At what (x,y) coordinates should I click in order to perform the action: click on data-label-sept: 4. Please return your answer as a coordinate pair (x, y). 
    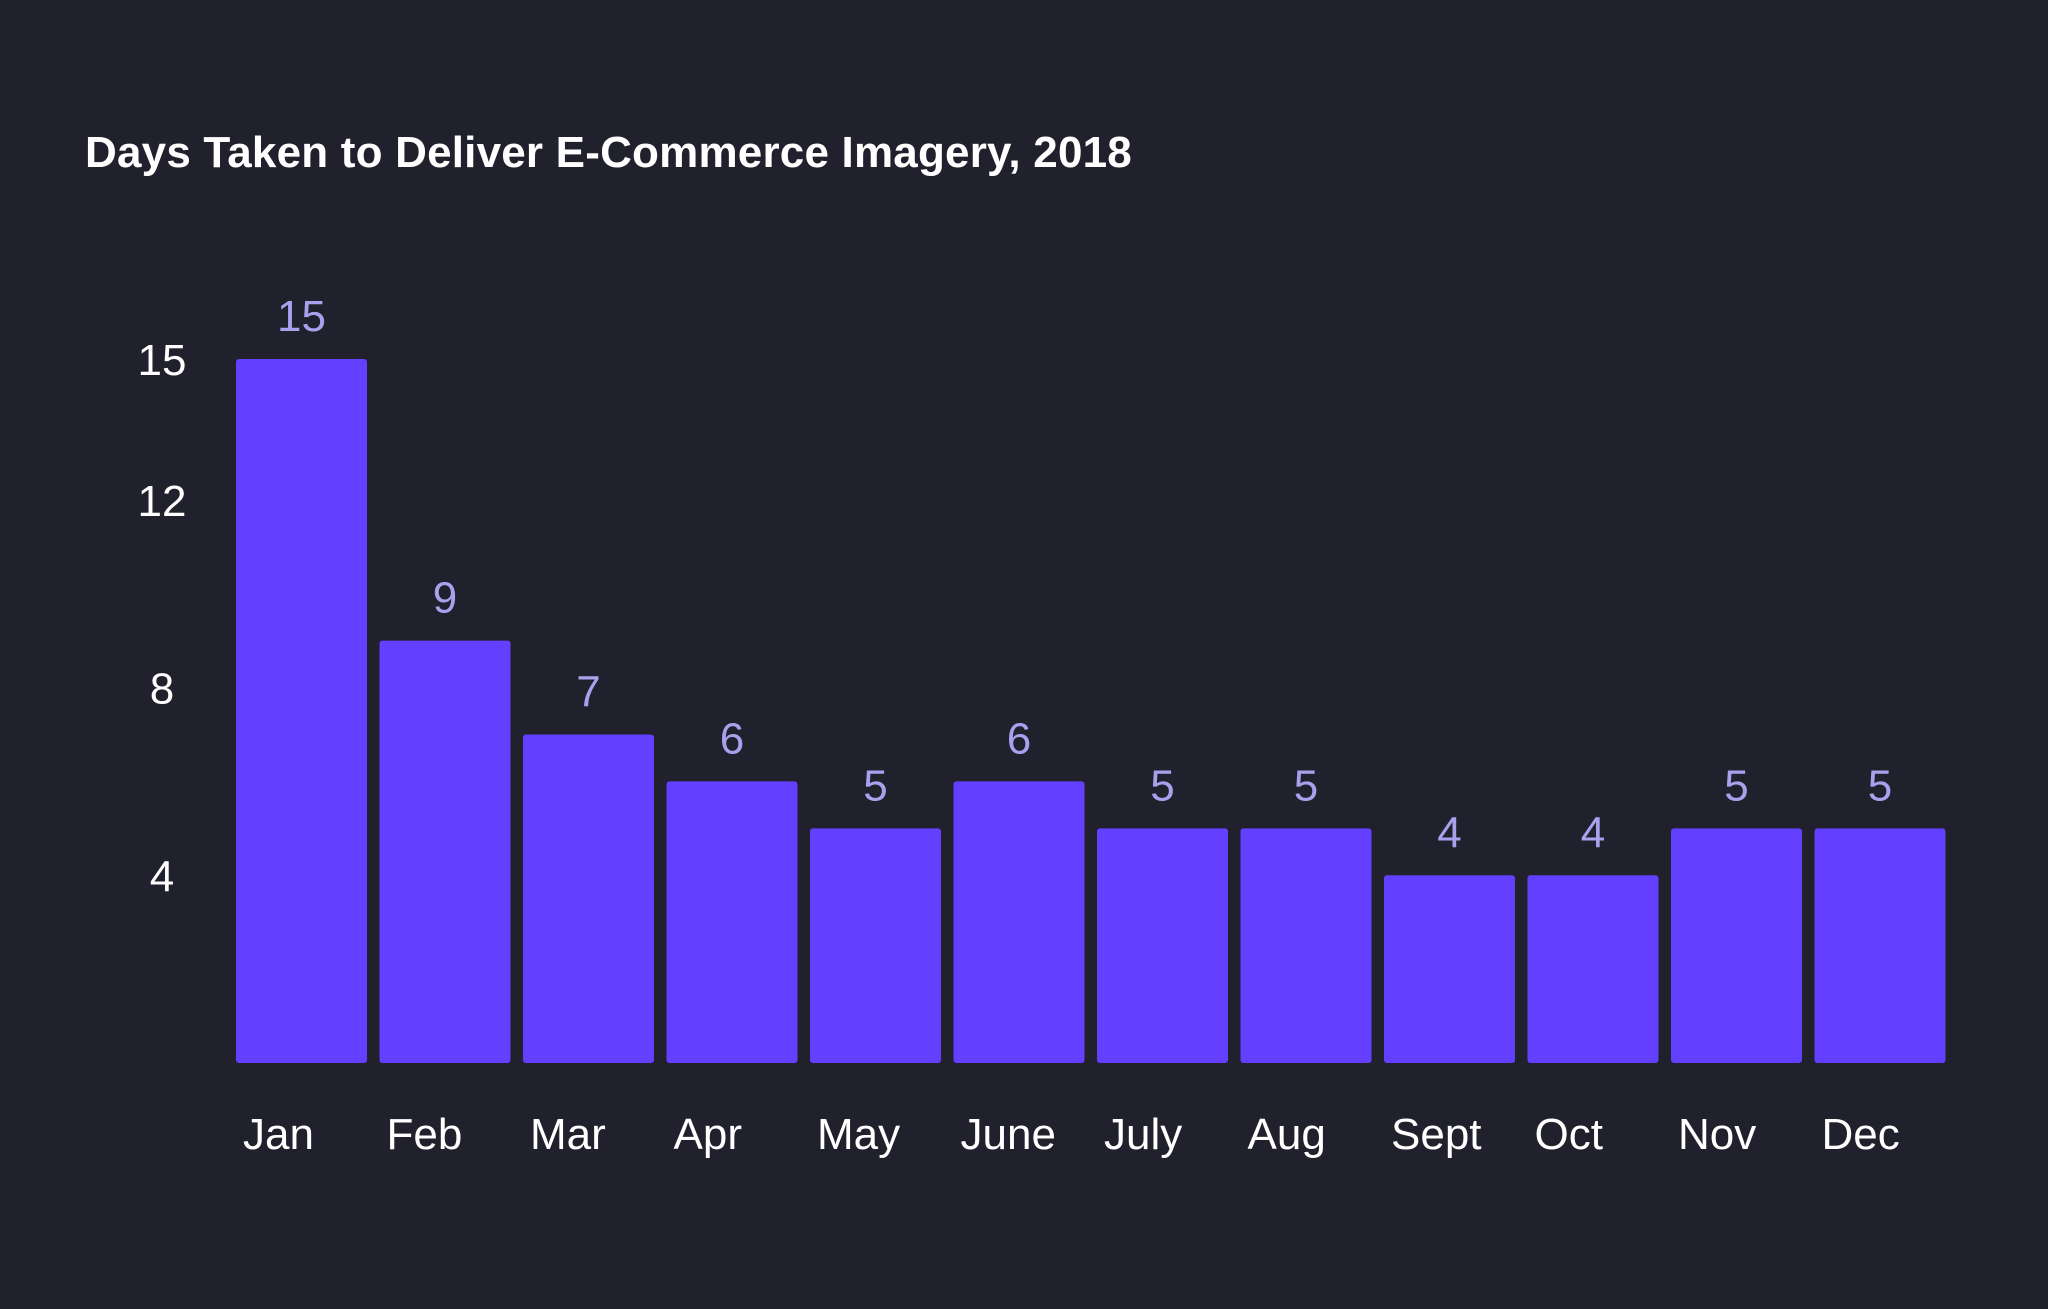
    Looking at the image, I should click on (1449, 832).